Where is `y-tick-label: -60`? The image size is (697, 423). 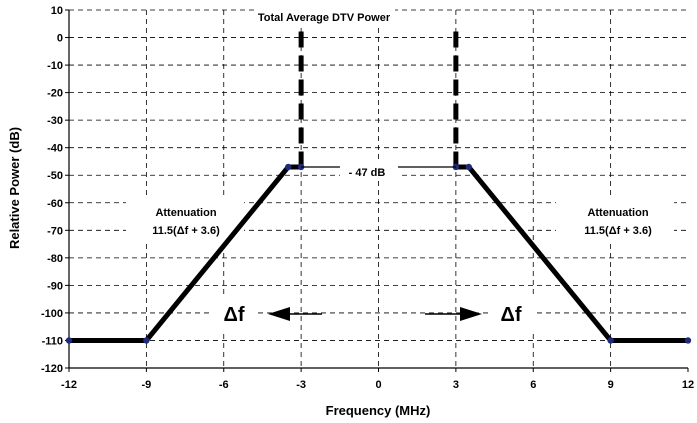
y-tick-label: -60 is located at coordinates (55, 204).